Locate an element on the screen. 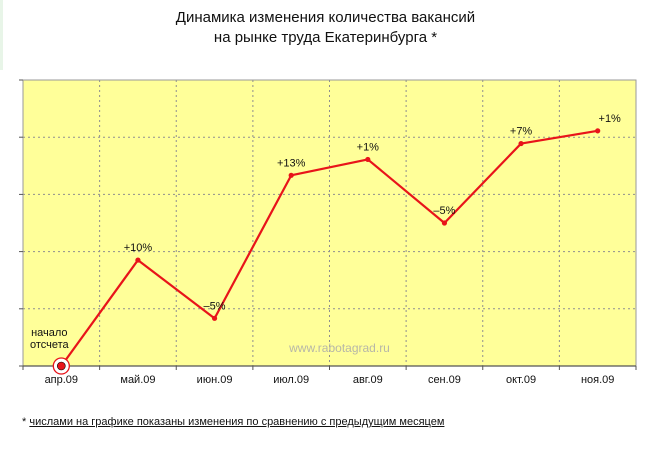  start-annotation-line: начало is located at coordinates (49, 333).